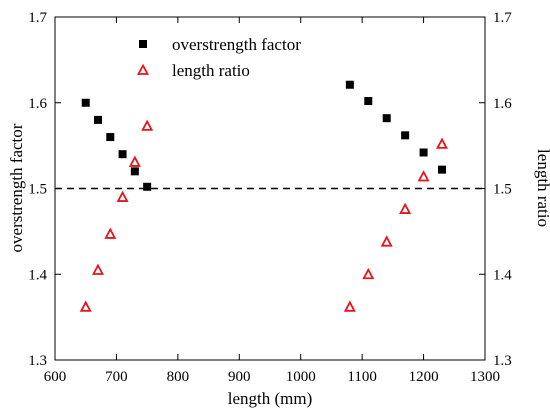 Image resolution: width=550 pixels, height=417 pixels. Describe the element at coordinates (37, 104) in the screenshot. I see `y-tick-label-left: 1.6` at that location.